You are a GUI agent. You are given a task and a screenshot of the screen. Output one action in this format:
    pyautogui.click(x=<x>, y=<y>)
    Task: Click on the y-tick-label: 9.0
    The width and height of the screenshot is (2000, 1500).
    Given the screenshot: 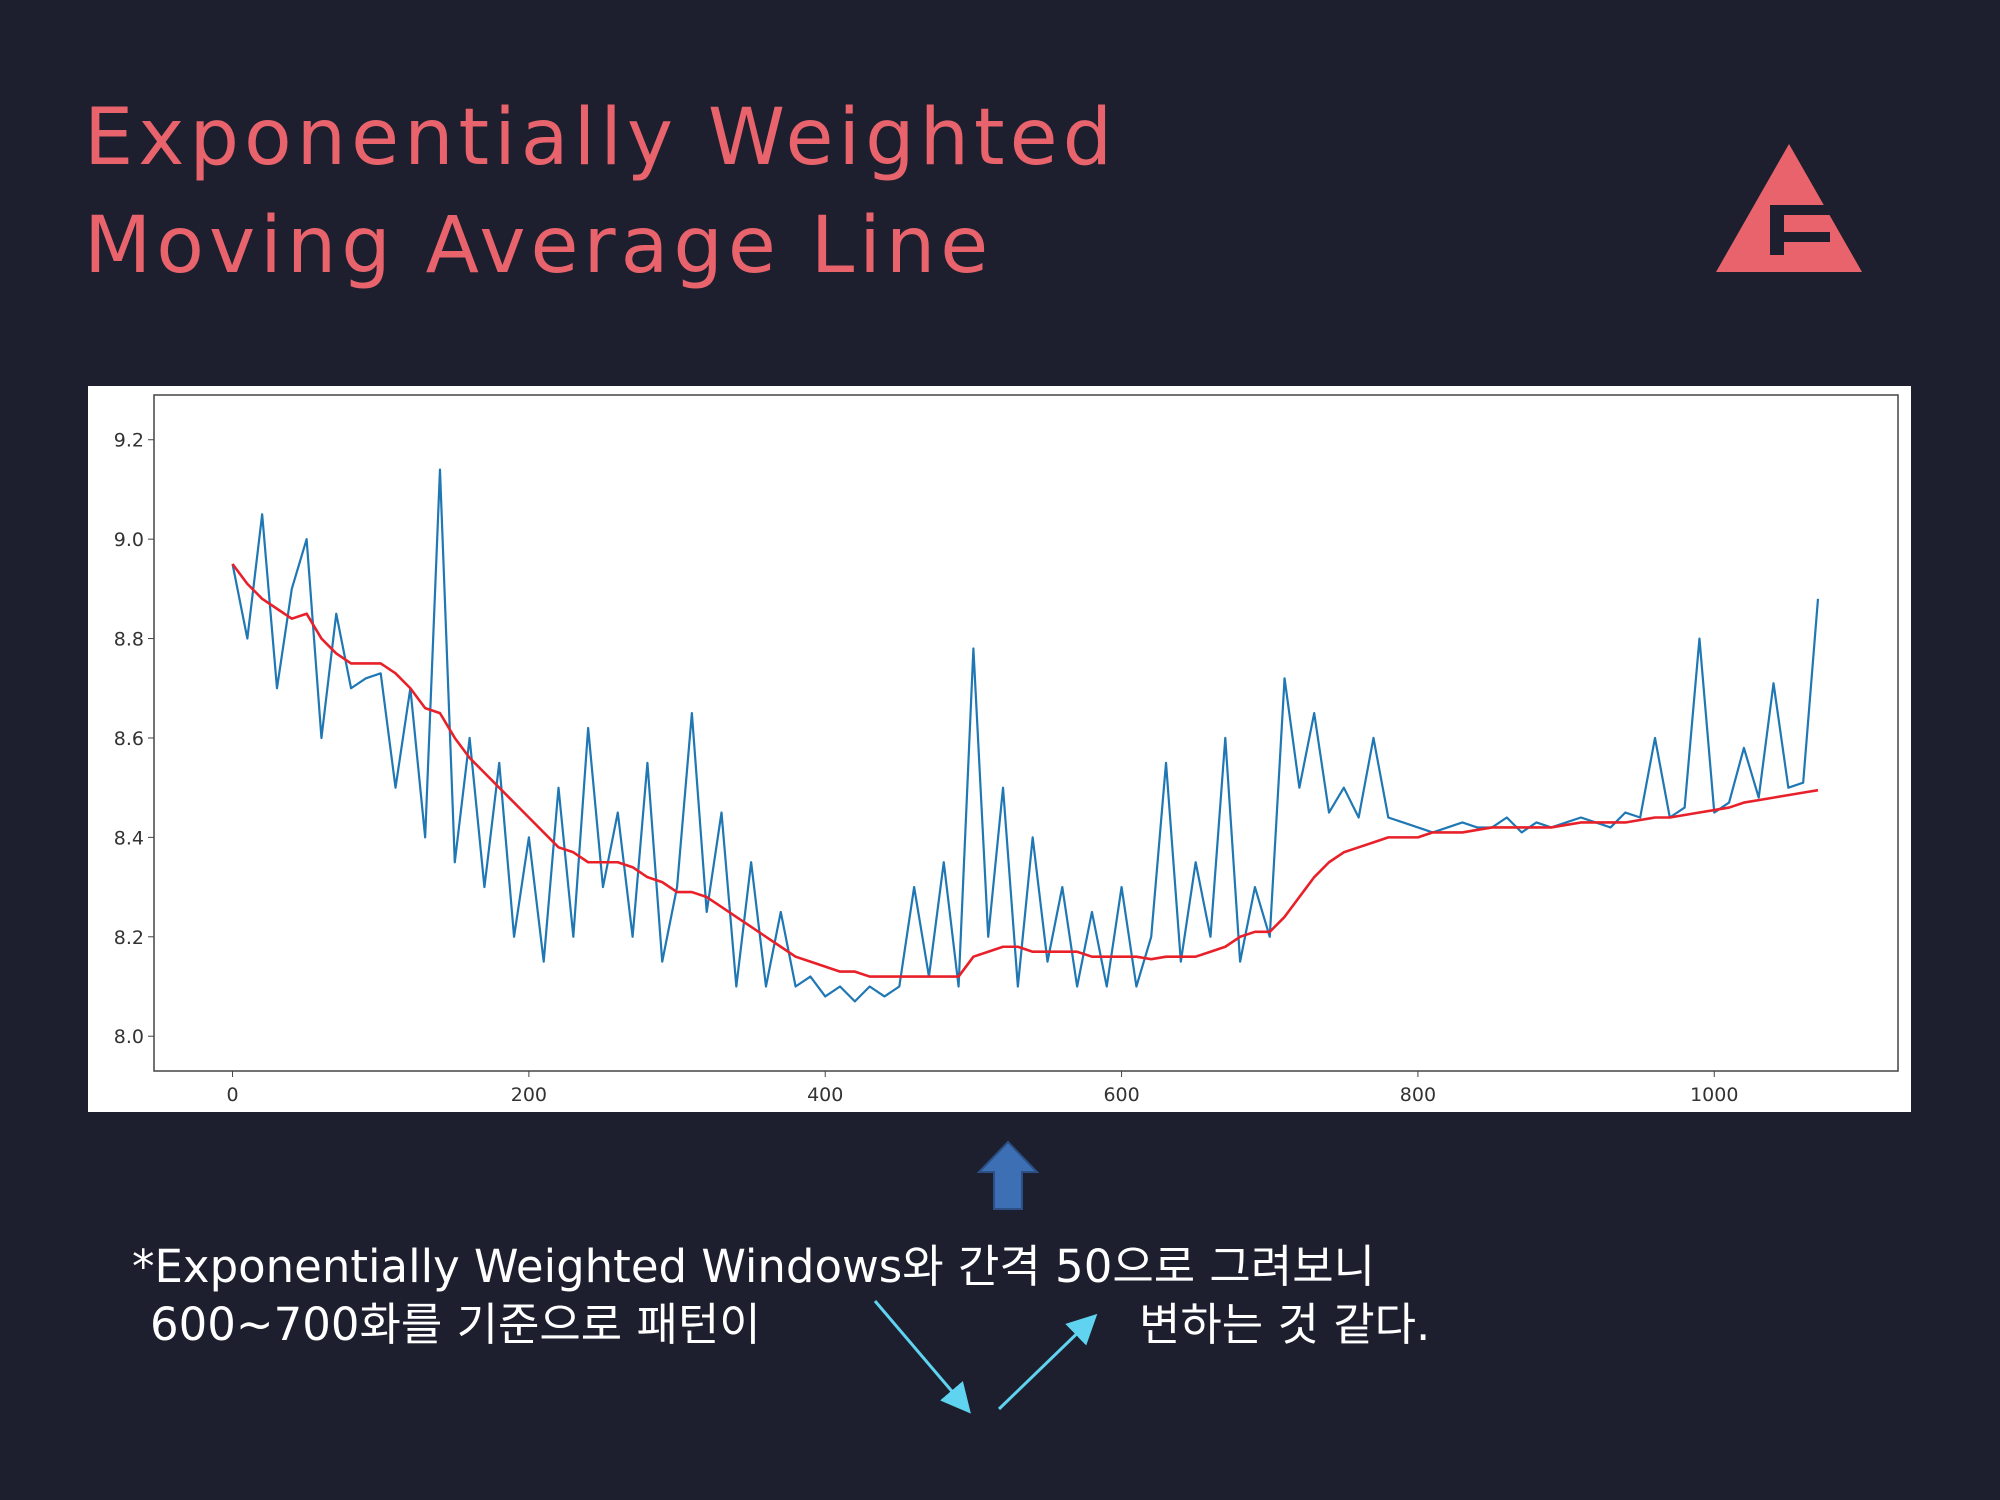 What is the action you would take?
    pyautogui.click(x=129, y=540)
    